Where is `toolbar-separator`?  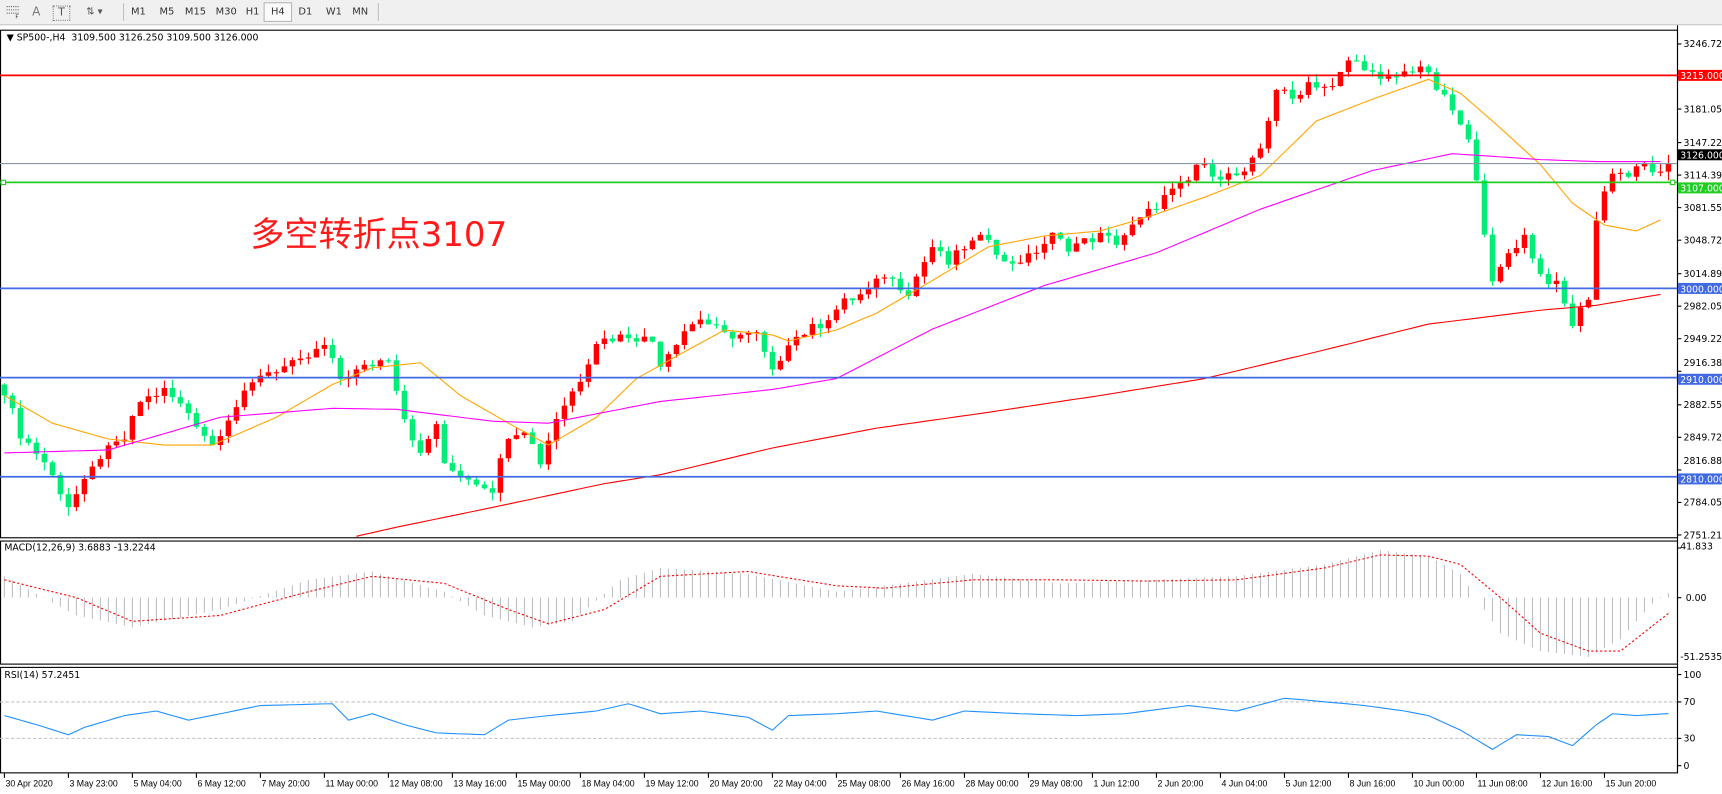
toolbar-separator is located at coordinates (123, 12).